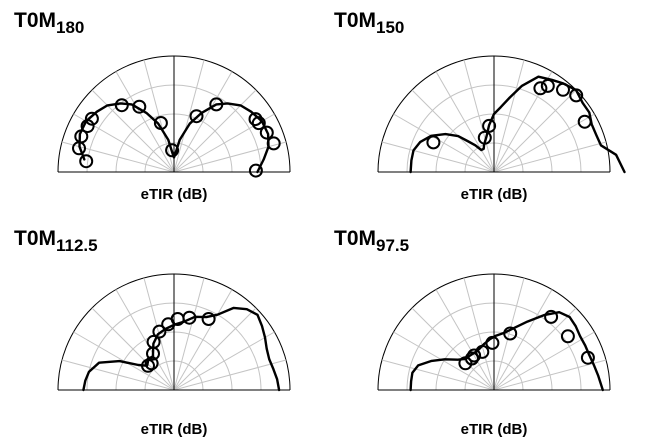 Image resolution: width=655 pixels, height=438 pixels. Describe the element at coordinates (369, 23) in the screenshot. I see `panel-title: T0M150` at that location.